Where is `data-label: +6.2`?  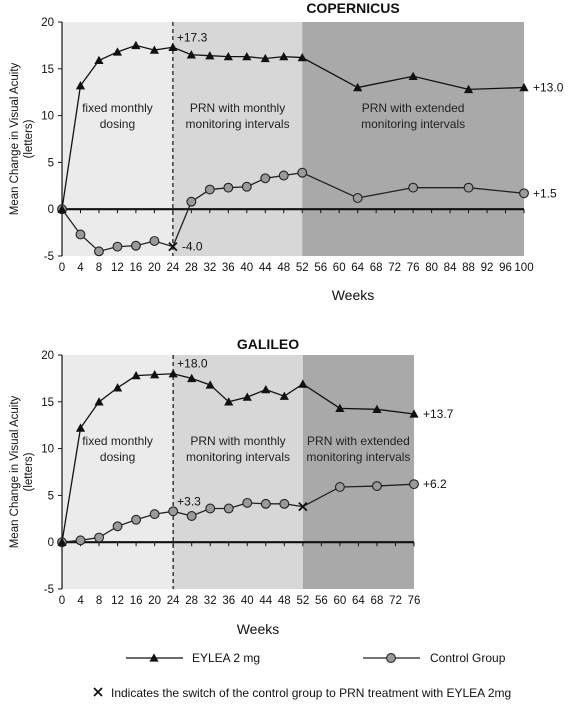 data-label: +6.2 is located at coordinates (435, 484).